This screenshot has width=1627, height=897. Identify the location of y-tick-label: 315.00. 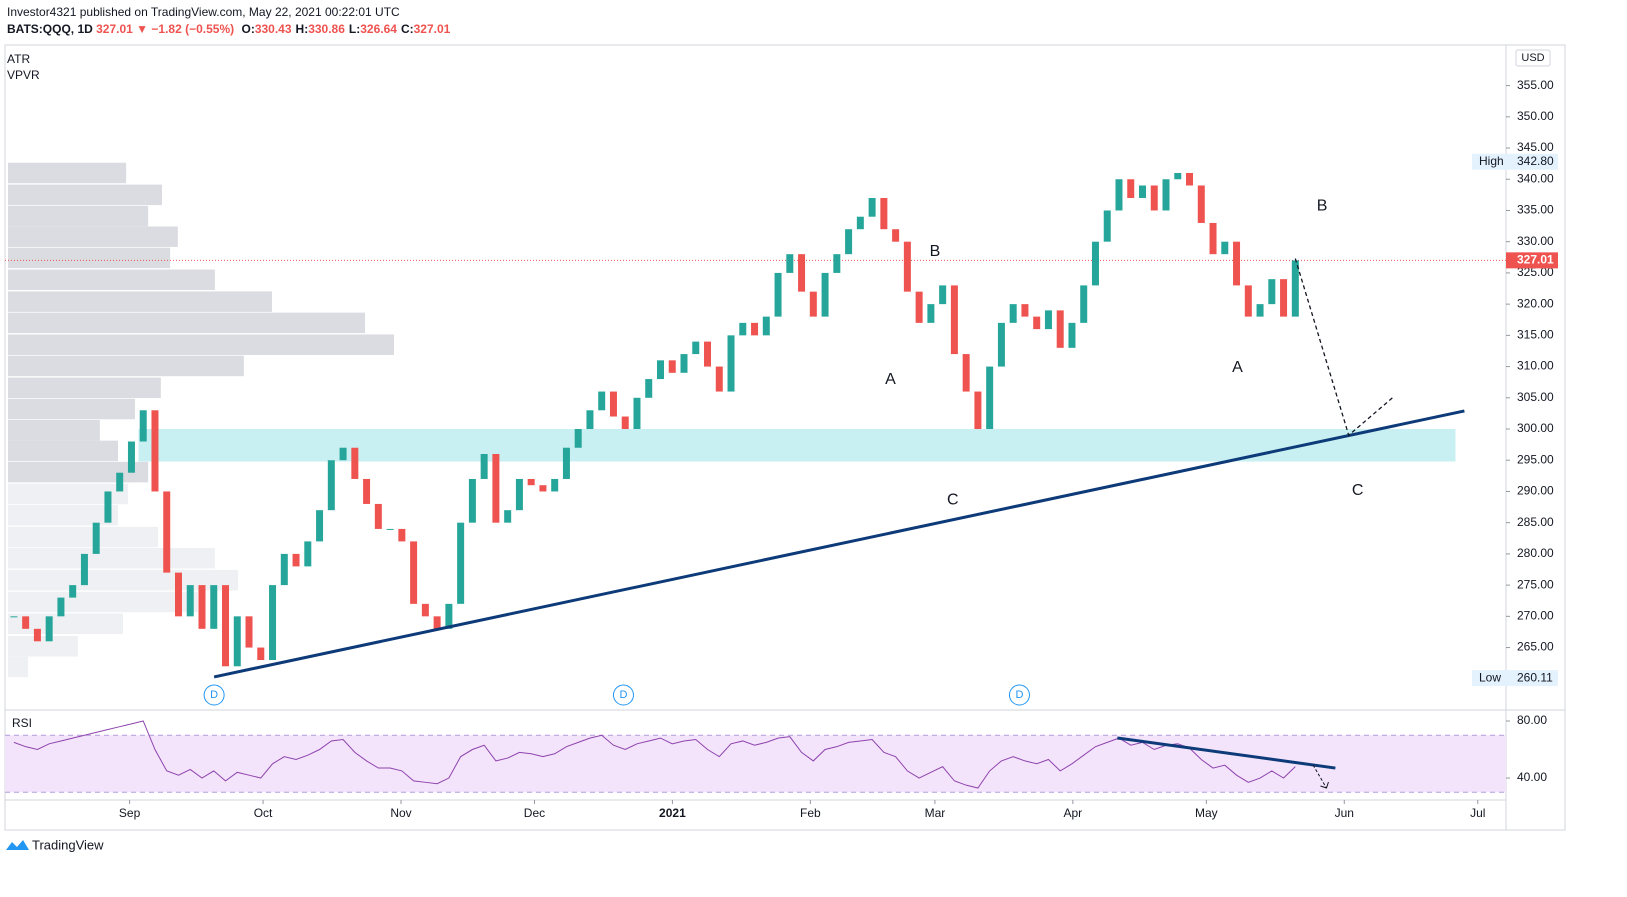
(1535, 335).